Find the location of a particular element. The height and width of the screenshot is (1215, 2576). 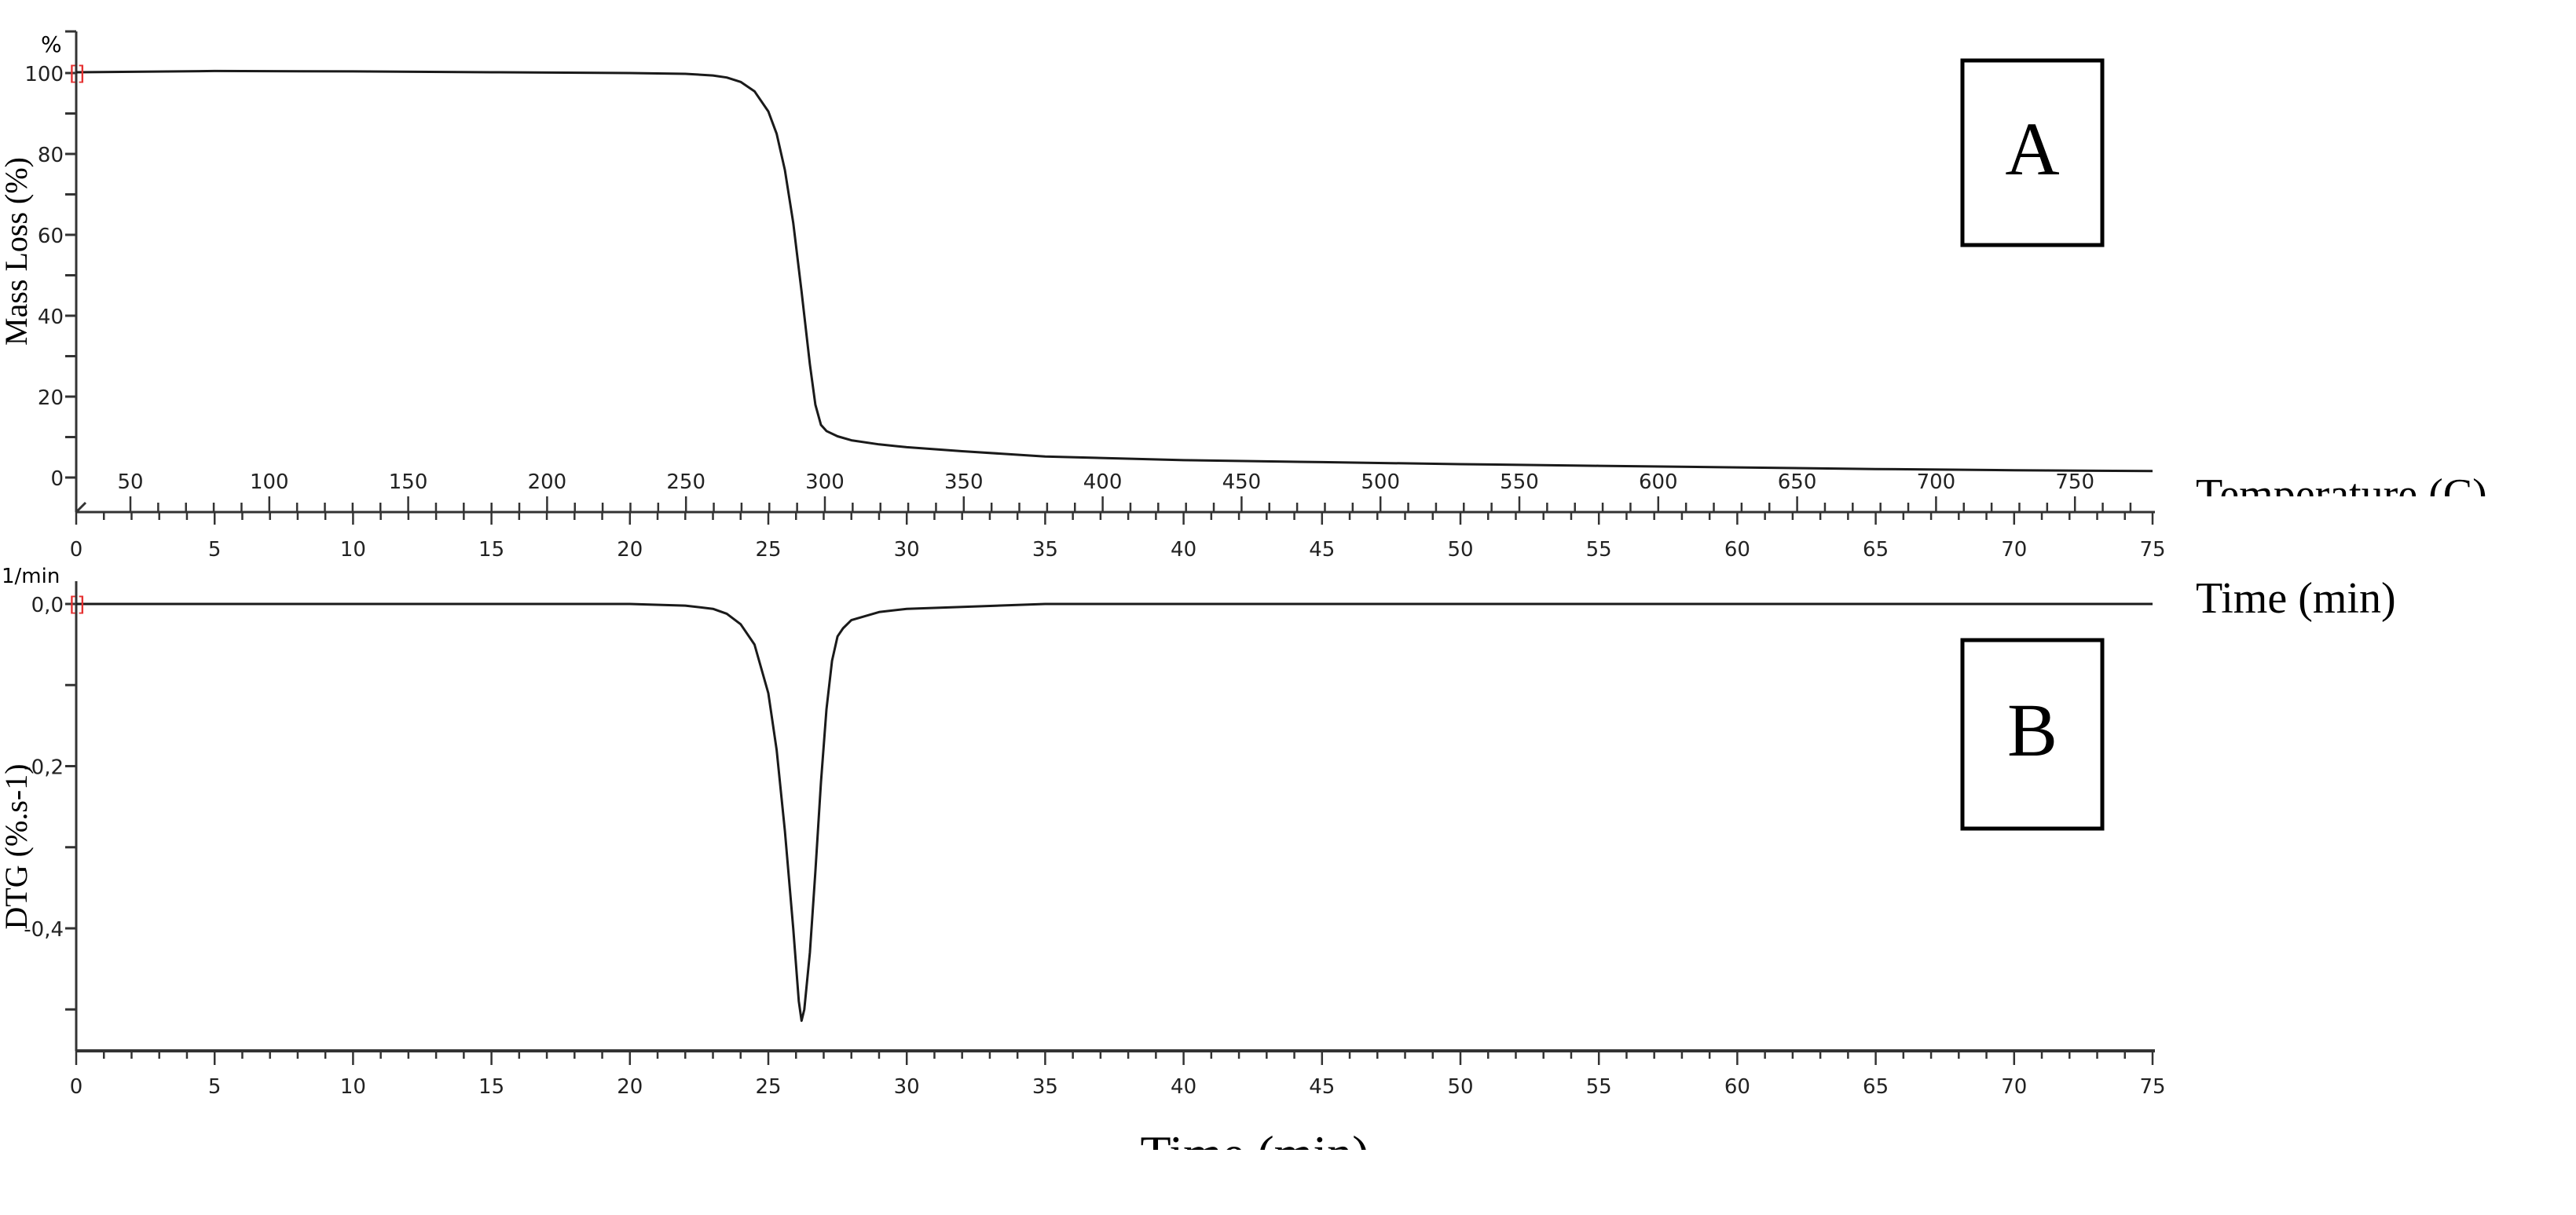

temperature-tick-label: 750 is located at coordinates (2074, 482).